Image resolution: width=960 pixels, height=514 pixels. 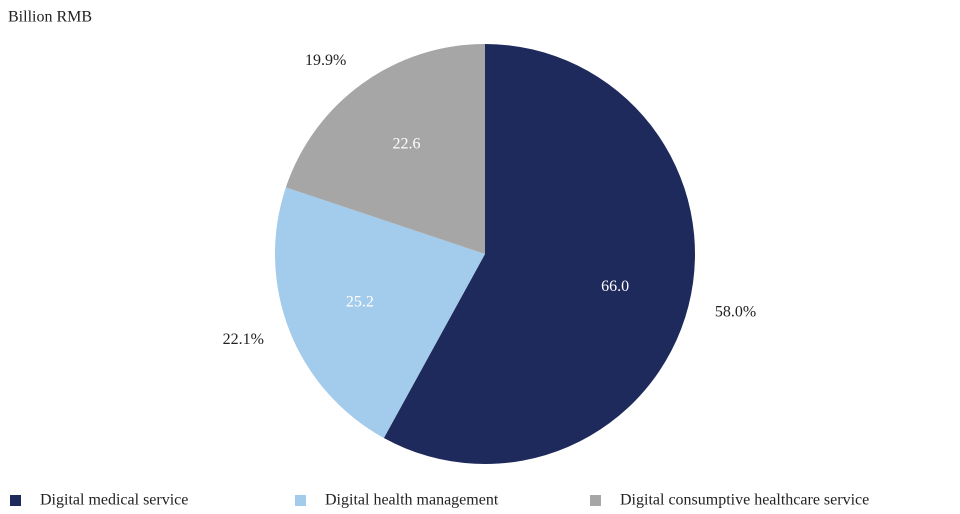 I want to click on legend-label: Digital consumptive healthcare service, so click(x=744, y=500).